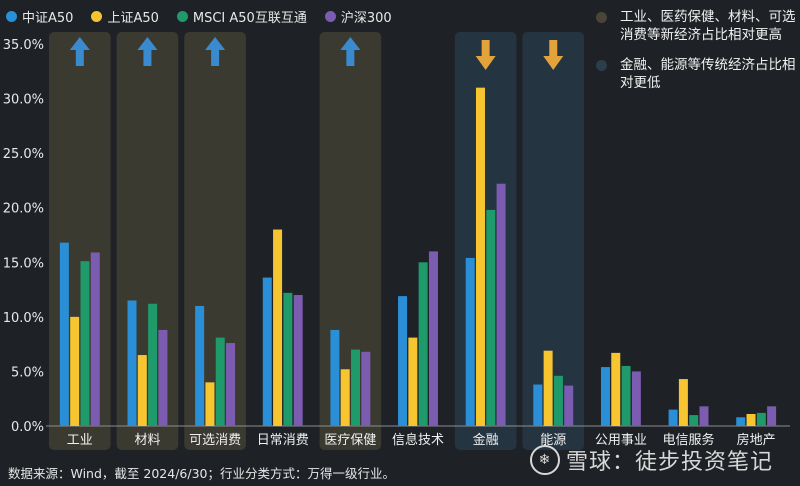 This screenshot has width=800, height=486. I want to click on legend-item: 沪深300, so click(358, 16).